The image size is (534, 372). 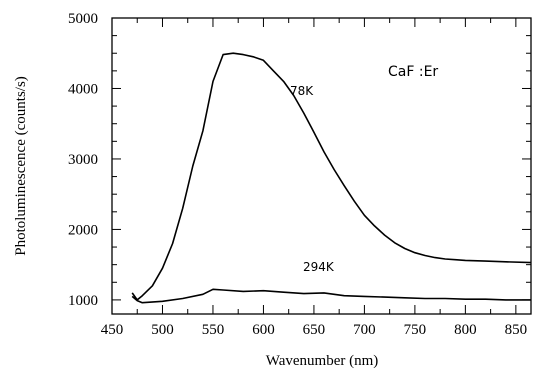 I want to click on x-tick-label: 500, so click(x=162, y=330).